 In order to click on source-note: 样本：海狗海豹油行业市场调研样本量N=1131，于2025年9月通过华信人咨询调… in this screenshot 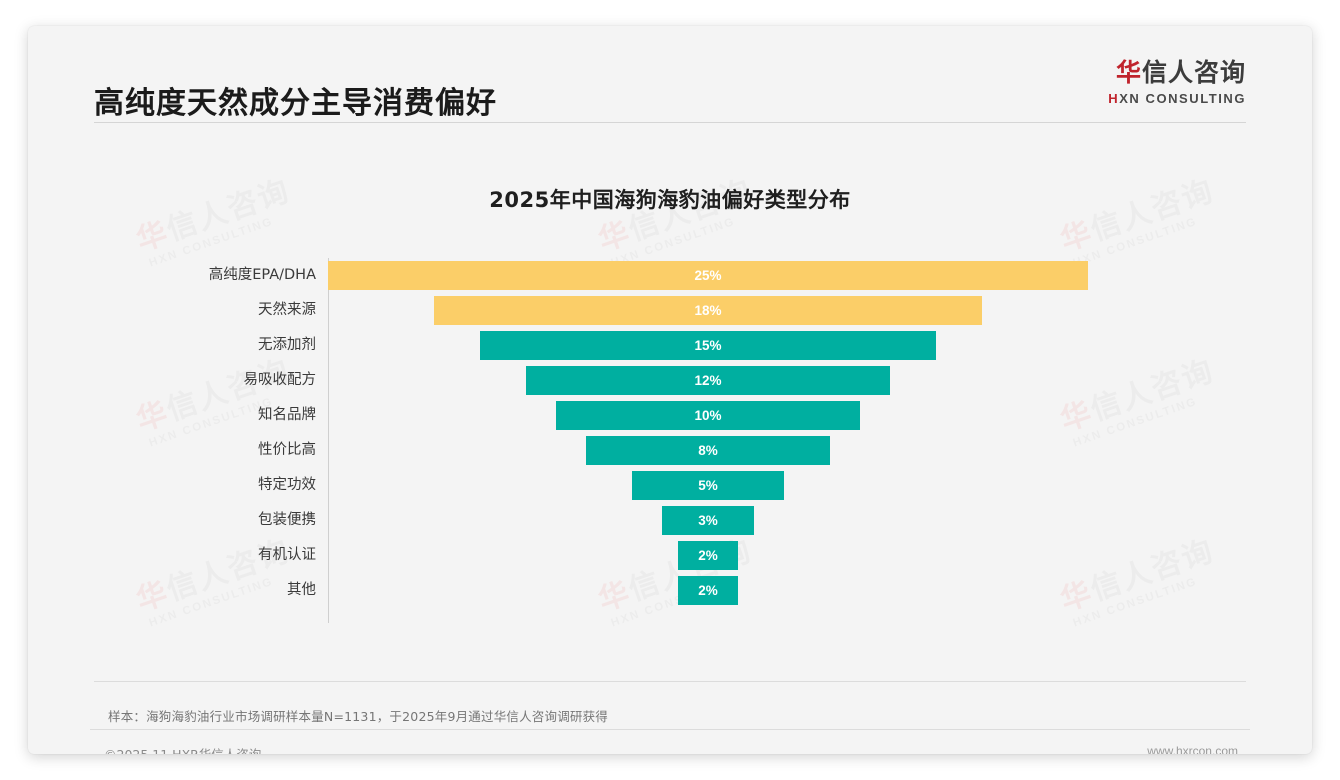, I will do `click(358, 716)`.